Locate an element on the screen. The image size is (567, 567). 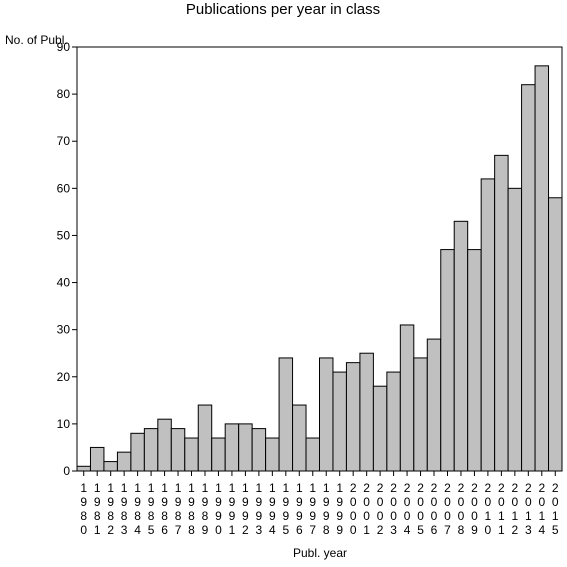
chart-title: Publications per year in class is located at coordinates (283, 9).